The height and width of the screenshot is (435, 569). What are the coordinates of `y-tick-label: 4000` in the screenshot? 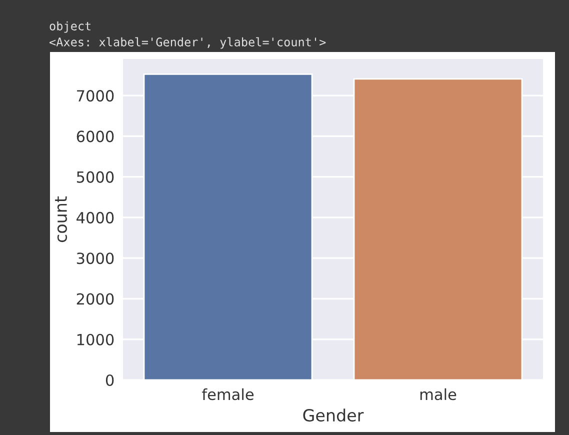 It's located at (95, 218).